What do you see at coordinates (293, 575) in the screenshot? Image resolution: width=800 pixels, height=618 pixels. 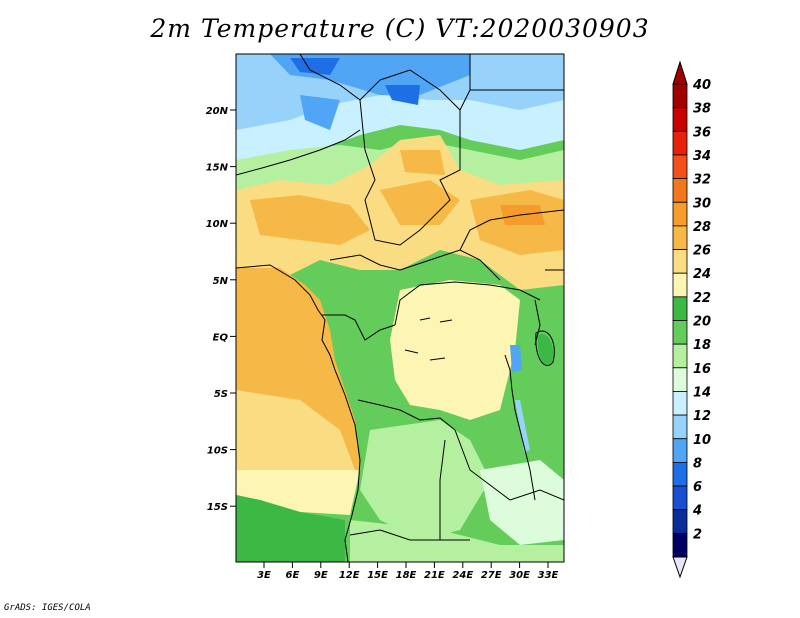 I see `lon-label: 6E` at bounding box center [293, 575].